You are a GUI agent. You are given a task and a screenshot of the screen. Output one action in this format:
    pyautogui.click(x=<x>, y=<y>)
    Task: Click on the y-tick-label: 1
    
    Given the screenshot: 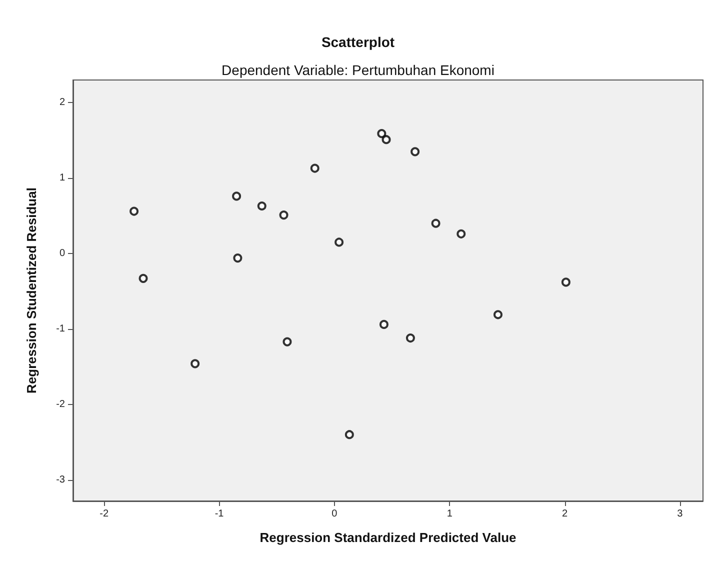 What is the action you would take?
    pyautogui.click(x=62, y=178)
    